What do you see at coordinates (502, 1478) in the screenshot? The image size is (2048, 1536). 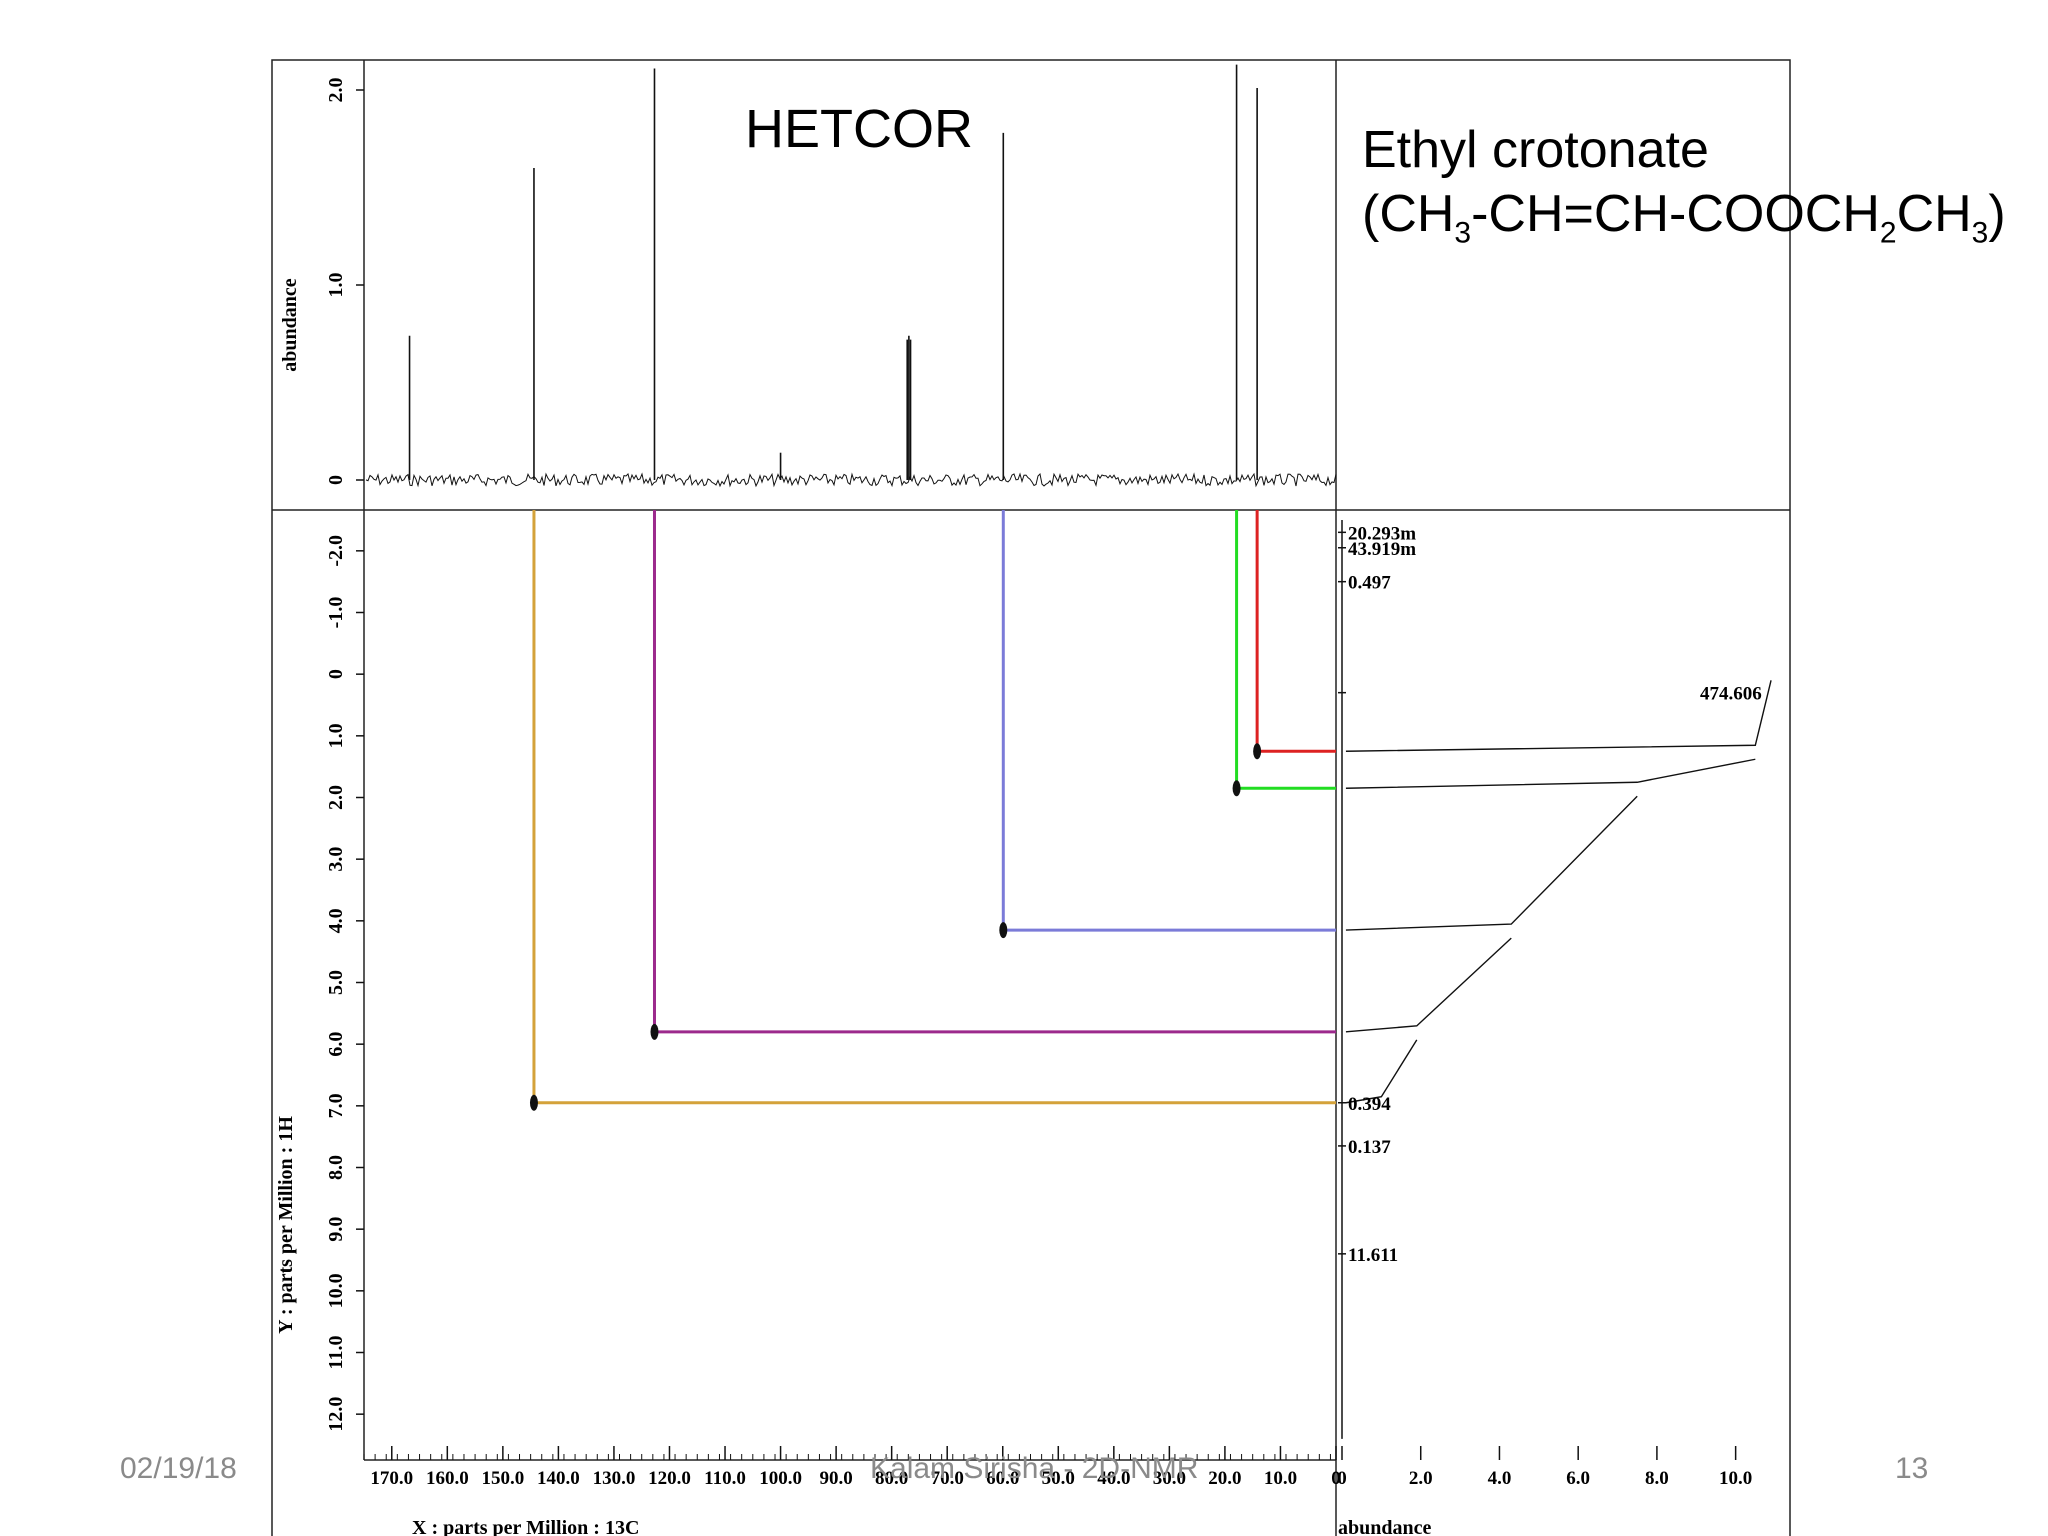 I see `x-tick-label: 150.0` at bounding box center [502, 1478].